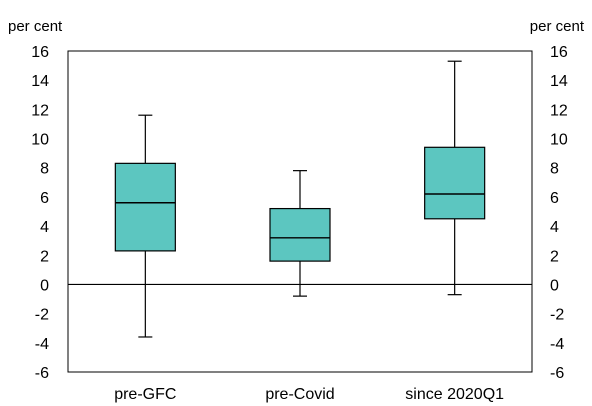 The height and width of the screenshot is (406, 592). Describe the element at coordinates (559, 52) in the screenshot. I see `right-y-tick-label: 16` at that location.